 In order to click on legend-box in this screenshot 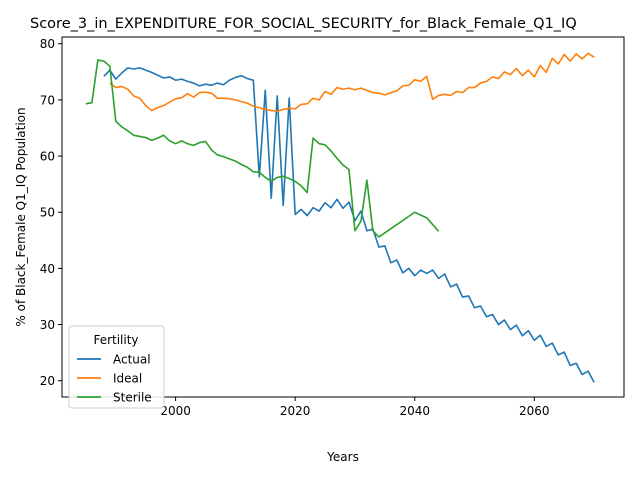, I will do `click(116, 367)`.